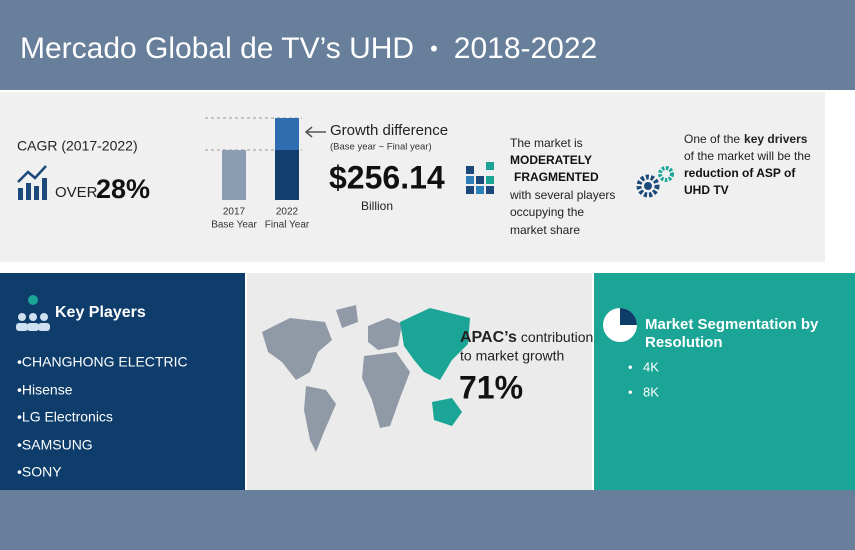  Describe the element at coordinates (480, 178) in the screenshot. I see `blocks-icon` at that location.